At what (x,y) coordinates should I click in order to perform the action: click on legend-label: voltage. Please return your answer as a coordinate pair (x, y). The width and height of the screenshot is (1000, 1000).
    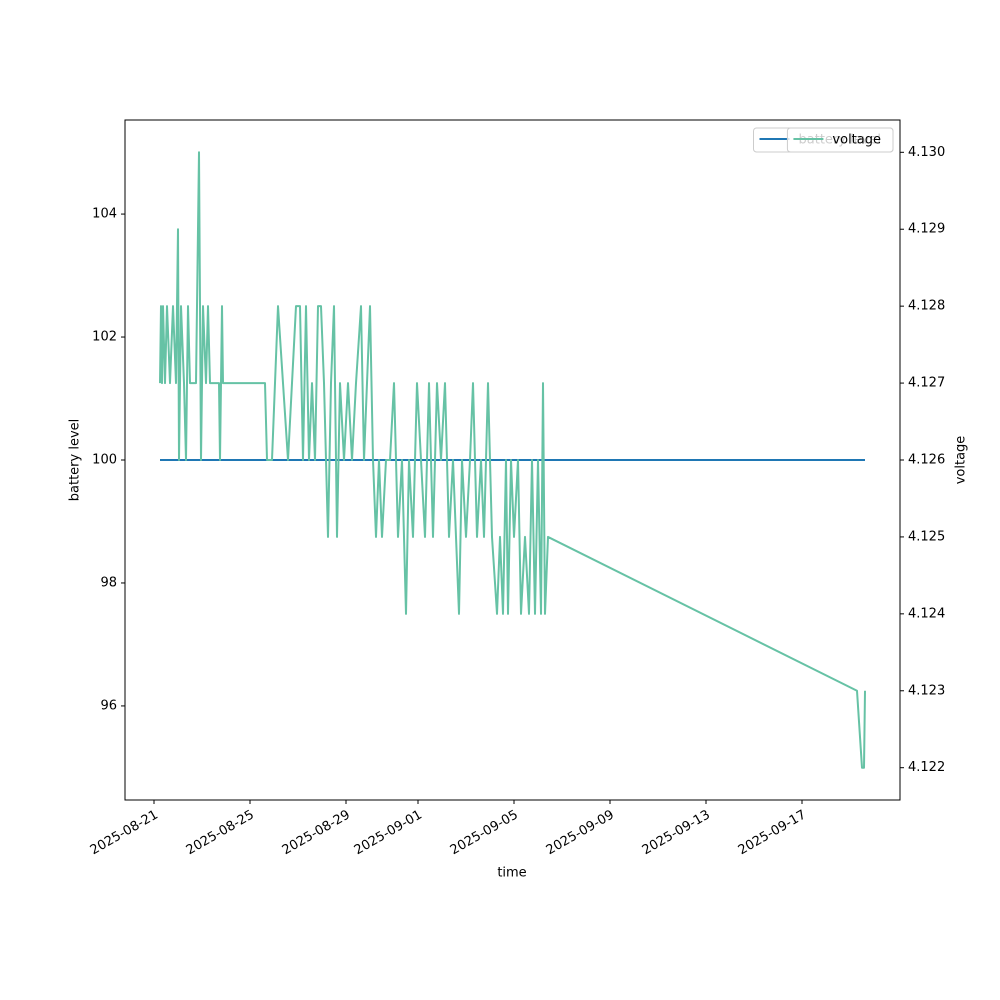
    Looking at the image, I should click on (856, 140).